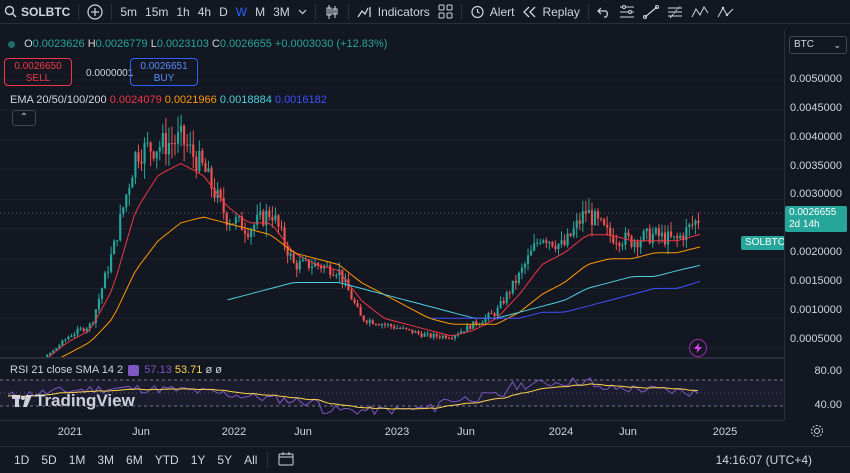 The image size is (850, 473). I want to click on interval-4h: 4h, so click(204, 11).